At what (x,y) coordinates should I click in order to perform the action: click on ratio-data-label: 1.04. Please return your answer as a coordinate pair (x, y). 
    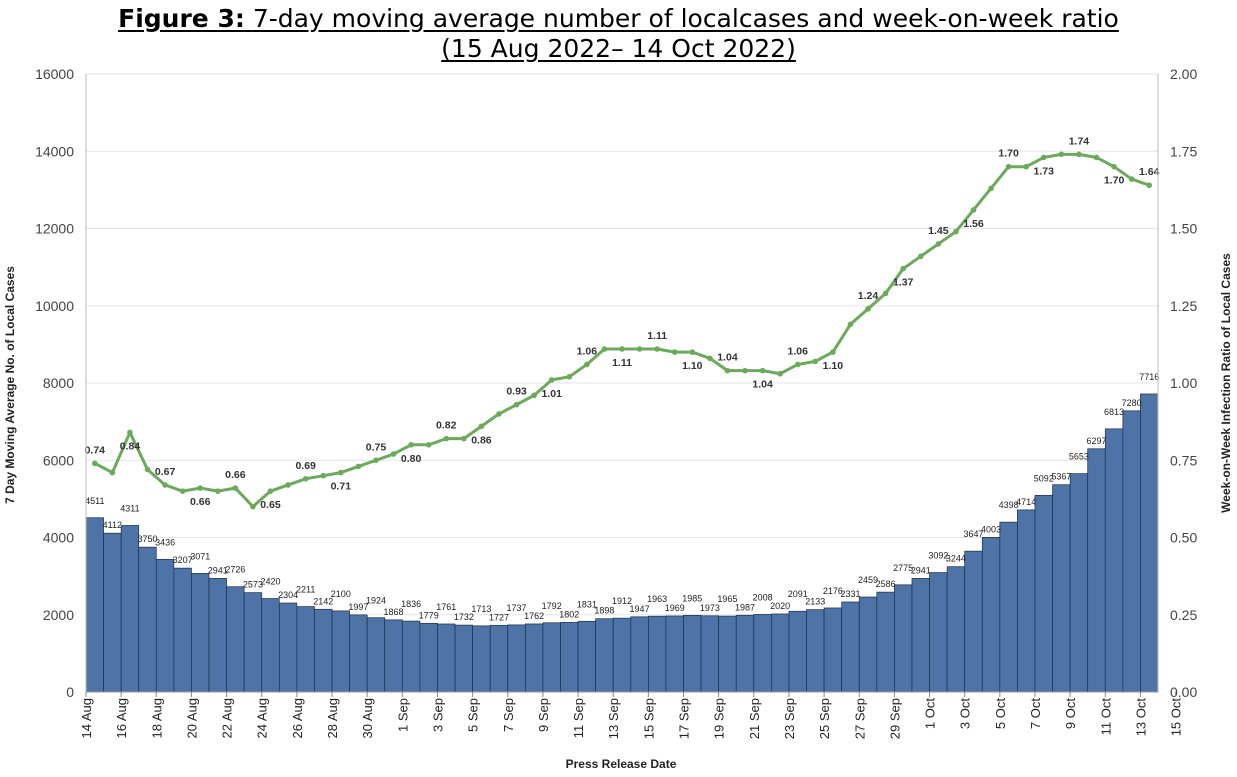
    Looking at the image, I should click on (762, 385).